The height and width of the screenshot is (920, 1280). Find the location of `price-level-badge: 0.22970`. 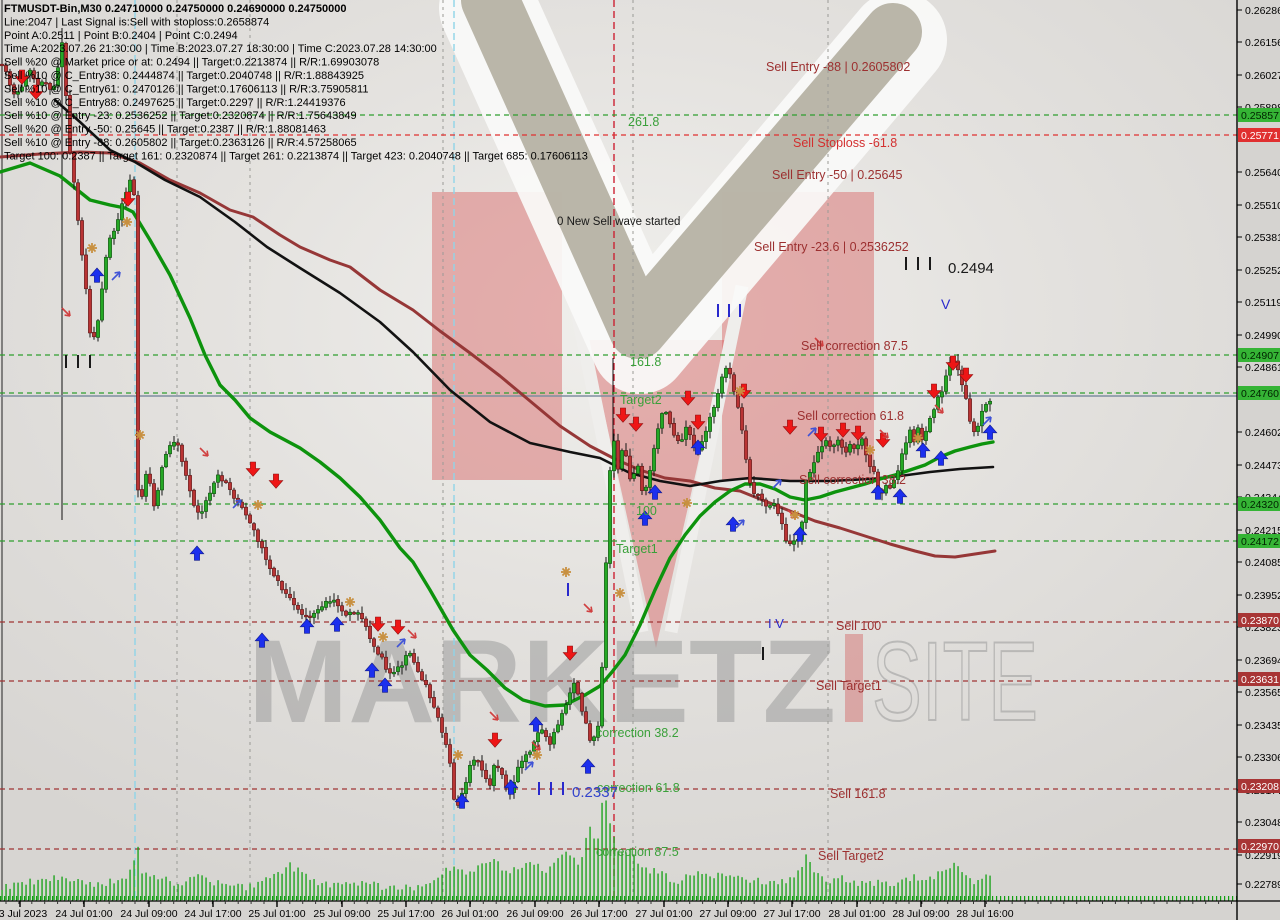

price-level-badge: 0.22970 is located at coordinates (1260, 847).